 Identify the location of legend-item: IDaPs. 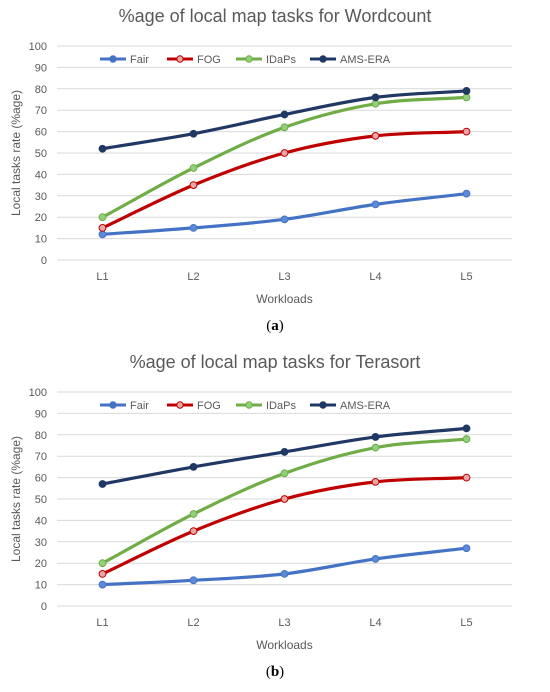
(266, 406).